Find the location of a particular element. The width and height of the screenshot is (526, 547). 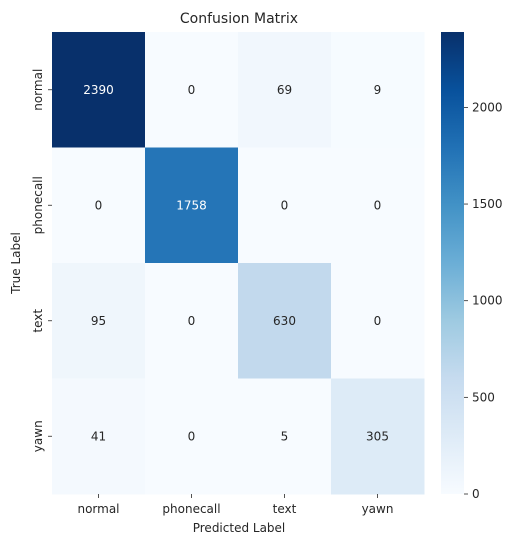

cell-value-label: 305 is located at coordinates (377, 436).